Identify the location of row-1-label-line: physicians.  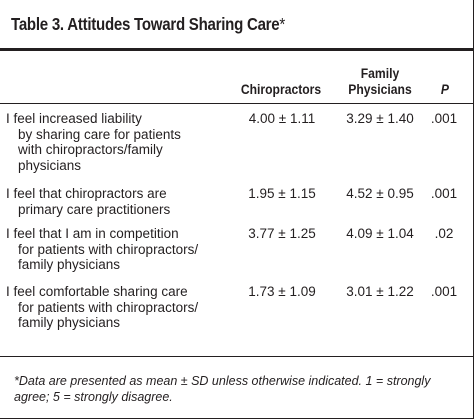
(50, 165).